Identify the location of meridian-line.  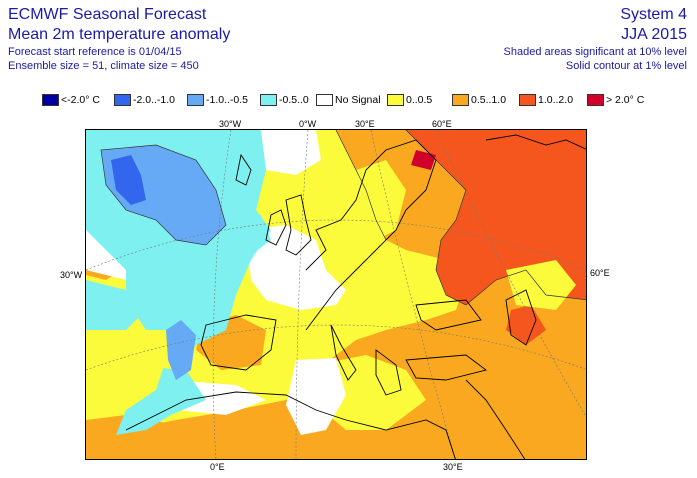
(510, 274).